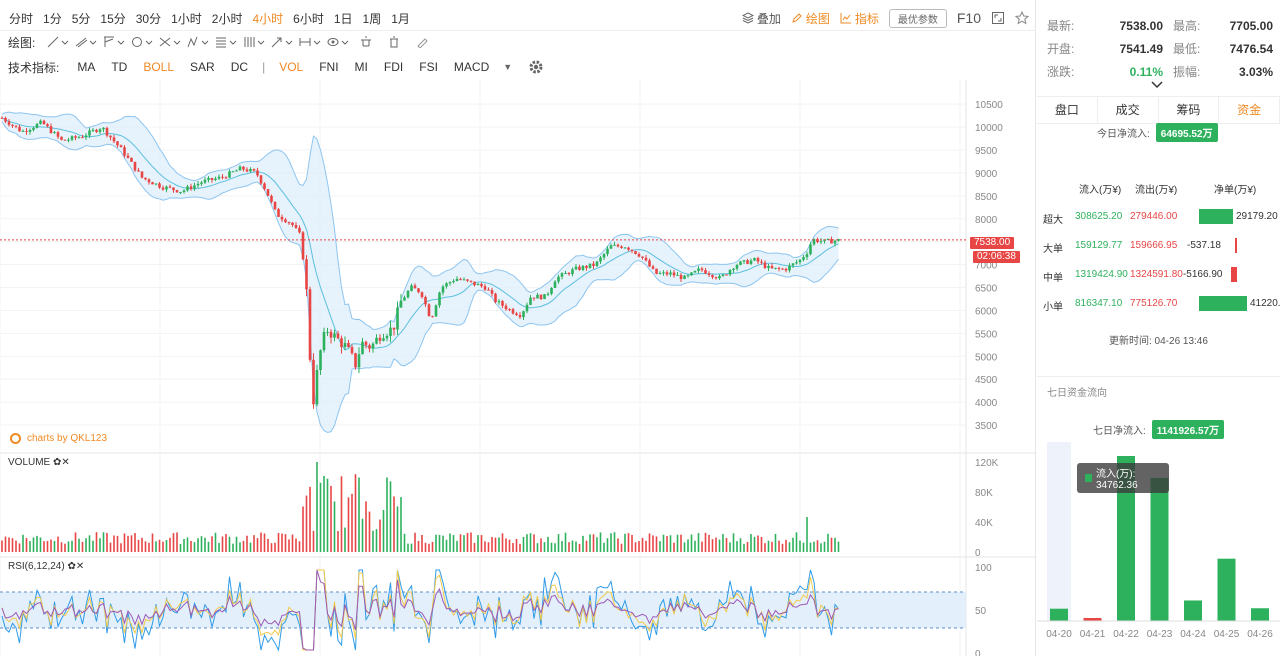  Describe the element at coordinates (86, 42) in the screenshot. I see `ray-tool-icon` at that location.